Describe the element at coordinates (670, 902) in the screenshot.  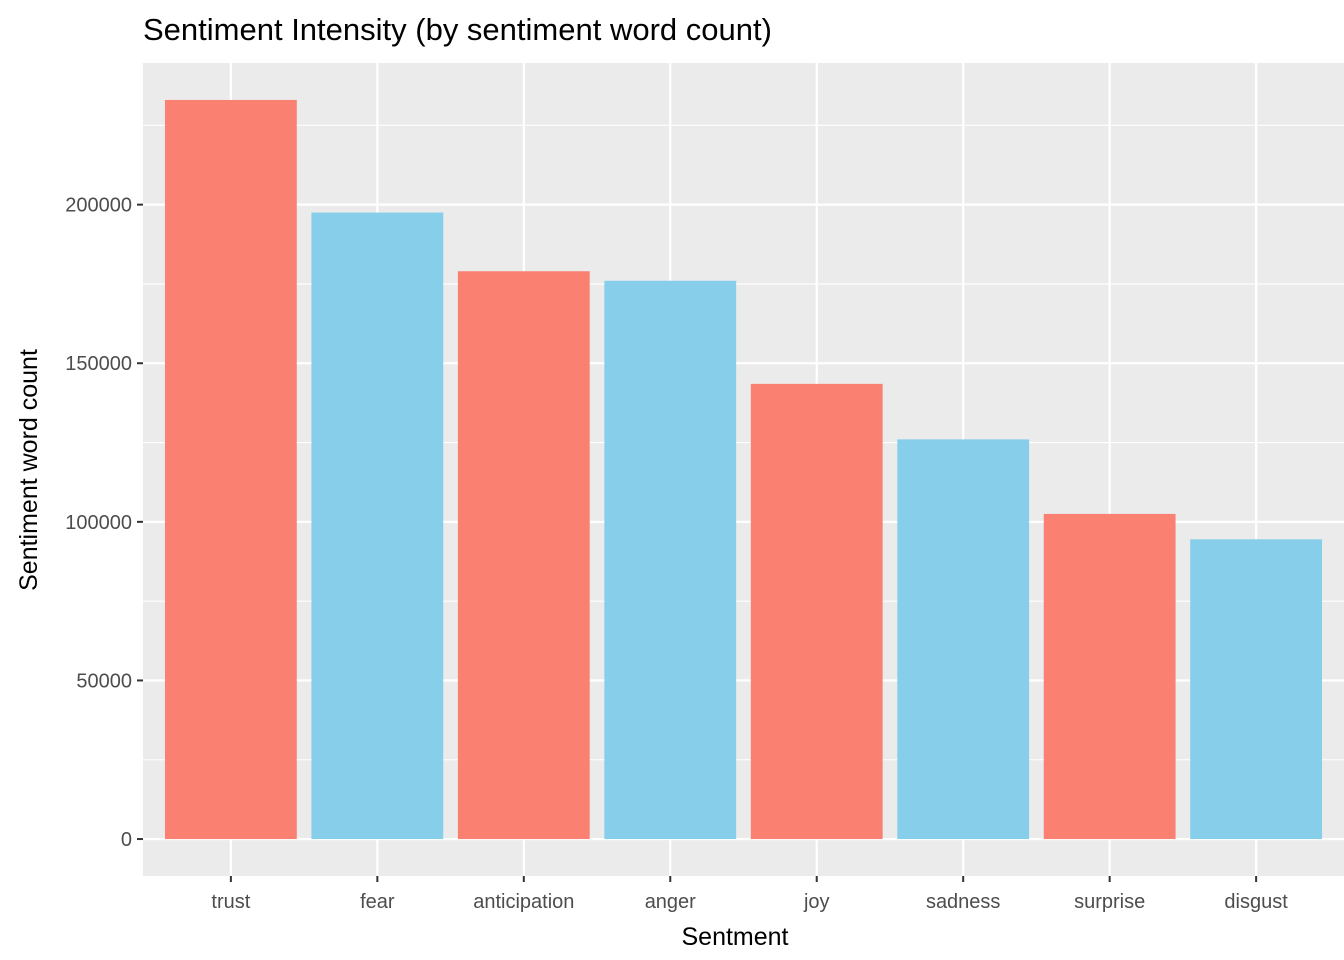
I see `x-tick-label-anger: anger` at that location.